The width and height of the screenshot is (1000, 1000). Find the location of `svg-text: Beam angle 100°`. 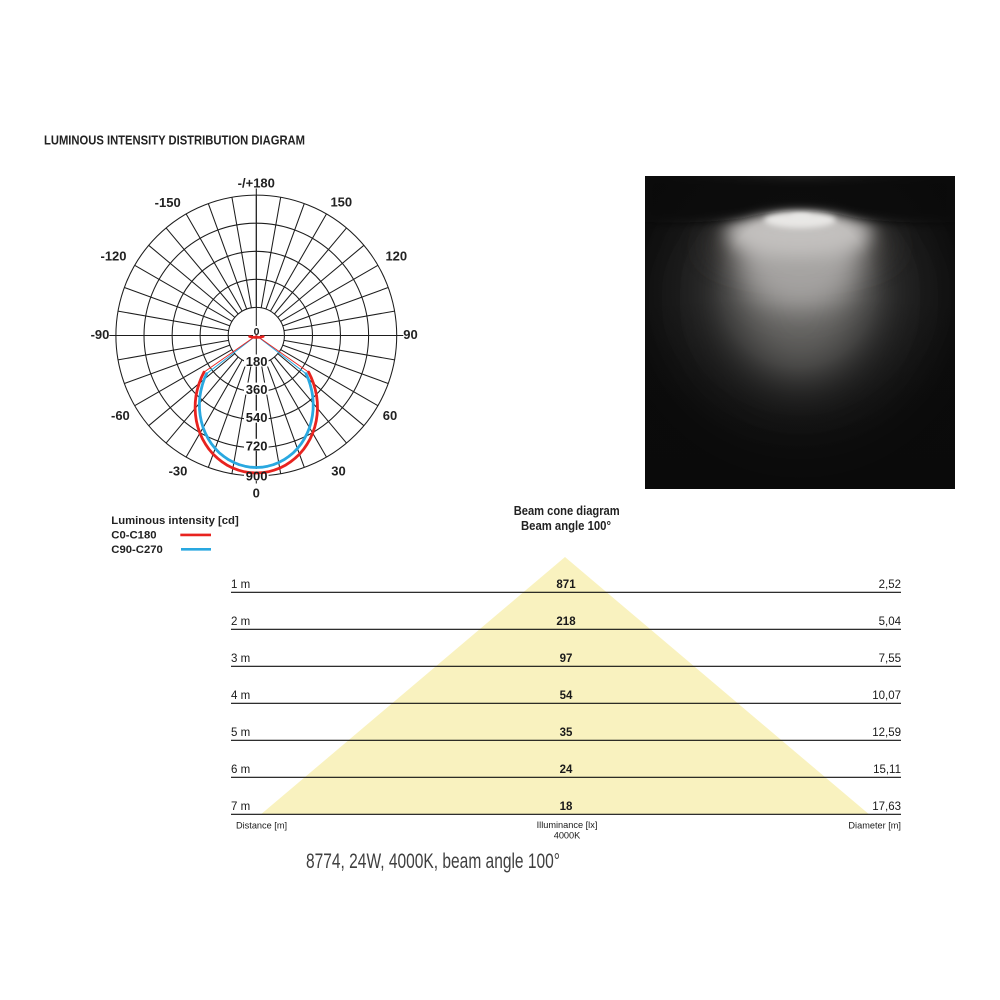

svg-text: Beam angle 100° is located at coordinates (566, 525).